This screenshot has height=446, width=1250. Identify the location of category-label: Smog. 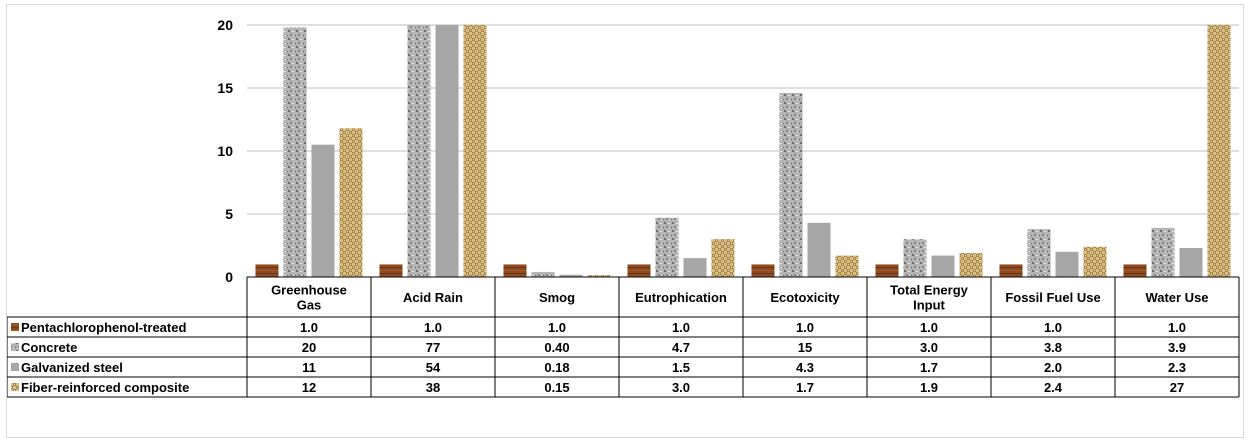
(557, 297).